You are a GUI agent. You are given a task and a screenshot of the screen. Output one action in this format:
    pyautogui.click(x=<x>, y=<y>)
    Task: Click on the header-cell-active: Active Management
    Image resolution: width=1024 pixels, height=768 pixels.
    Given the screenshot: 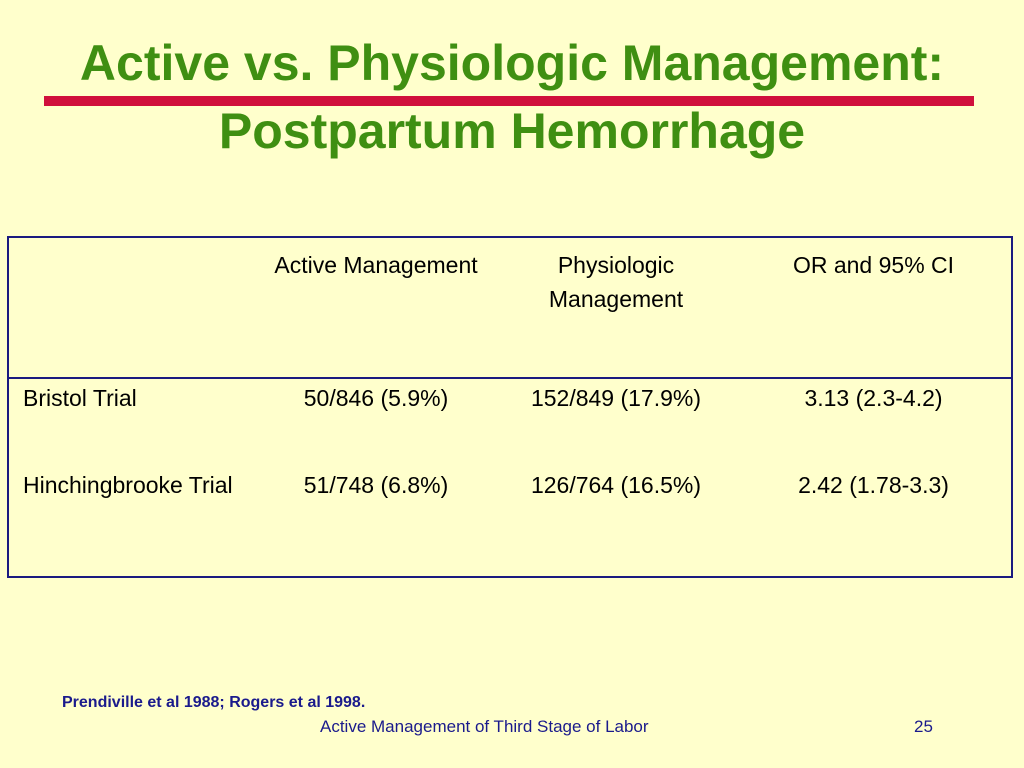 What is the action you would take?
    pyautogui.click(x=376, y=265)
    